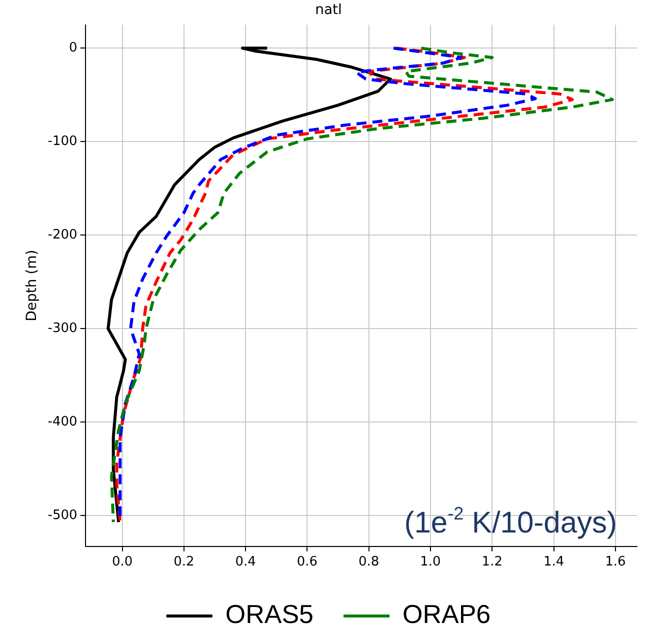 This screenshot has width=649, height=639. Describe the element at coordinates (73, 48) in the screenshot. I see `y-tick-label: 0` at that location.